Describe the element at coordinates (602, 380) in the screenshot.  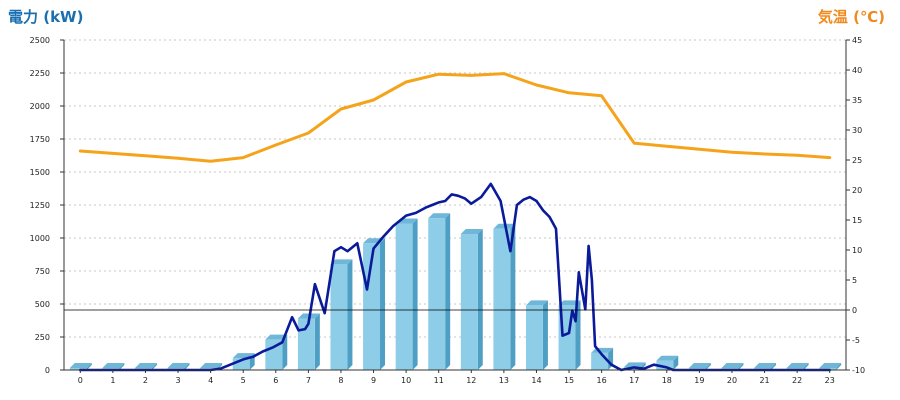
I see `x-tick-label: 16` at that location.